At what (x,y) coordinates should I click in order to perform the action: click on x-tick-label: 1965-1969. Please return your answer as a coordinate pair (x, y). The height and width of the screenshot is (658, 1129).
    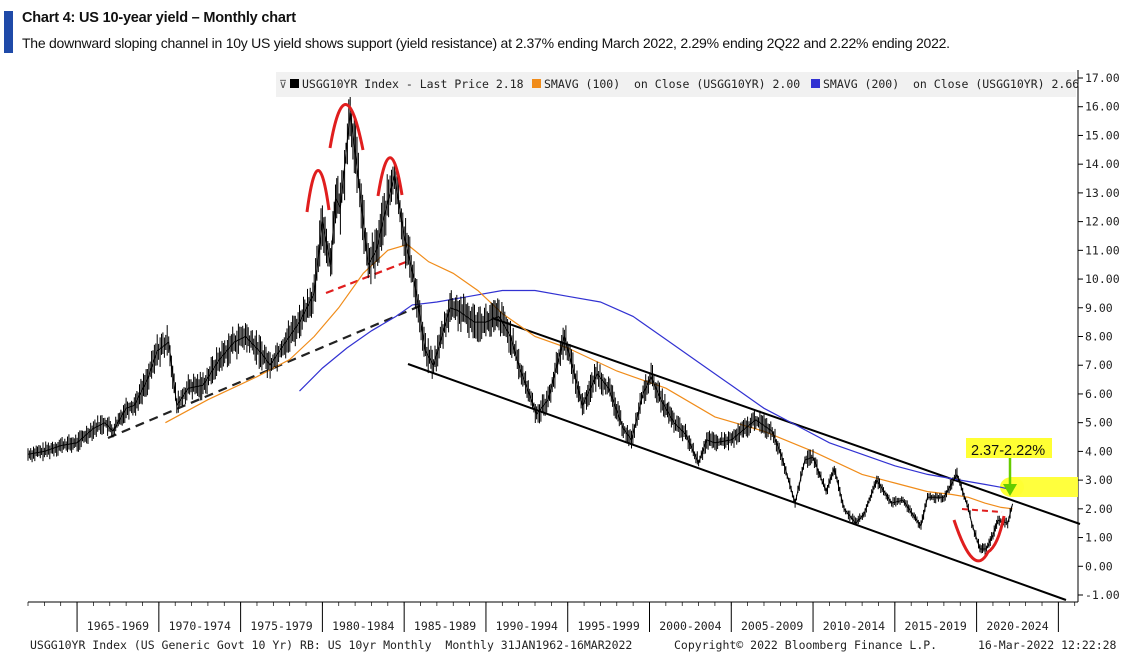
    Looking at the image, I should click on (118, 626).